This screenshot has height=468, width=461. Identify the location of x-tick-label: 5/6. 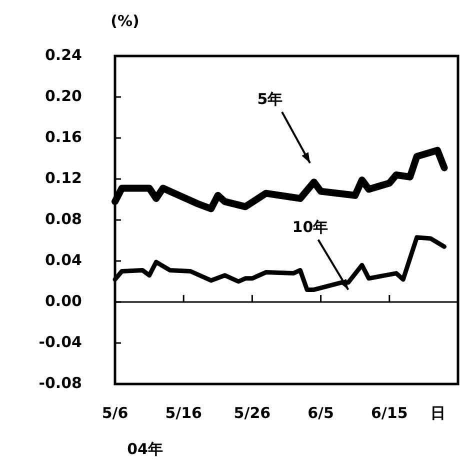
(115, 413).